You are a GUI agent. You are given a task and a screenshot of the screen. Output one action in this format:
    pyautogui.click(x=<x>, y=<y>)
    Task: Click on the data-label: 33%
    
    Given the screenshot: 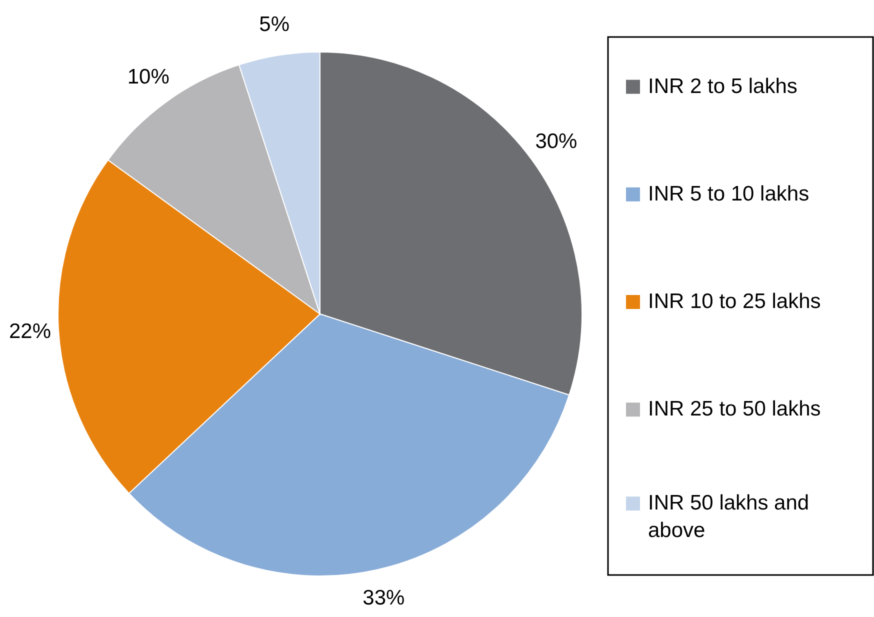 What is the action you would take?
    pyautogui.click(x=383, y=598)
    